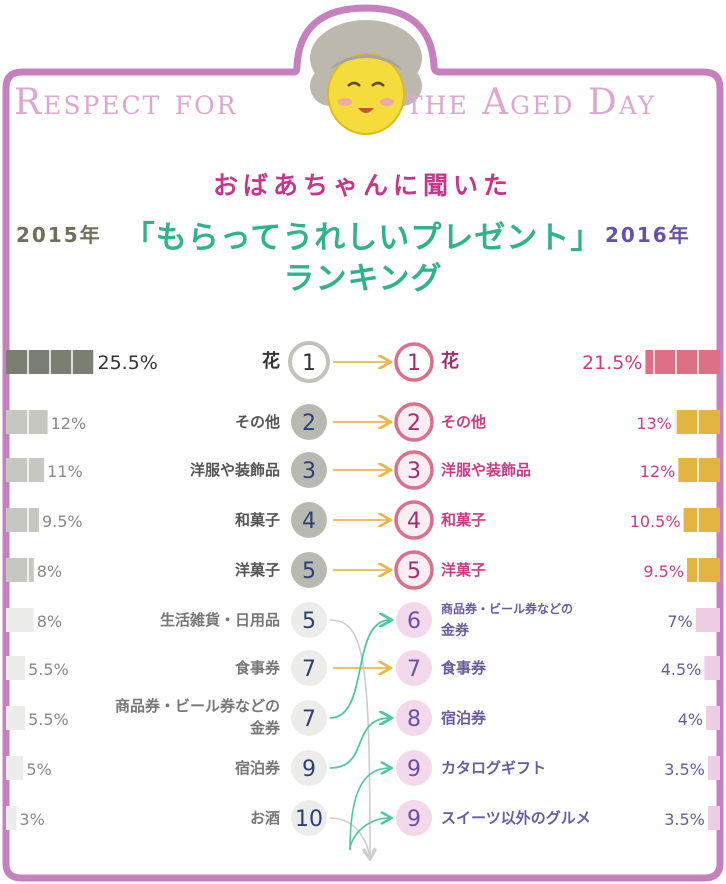 The image size is (726, 884). Describe the element at coordinates (65, 471) in the screenshot. I see `bar-2015-value: 11%` at that location.